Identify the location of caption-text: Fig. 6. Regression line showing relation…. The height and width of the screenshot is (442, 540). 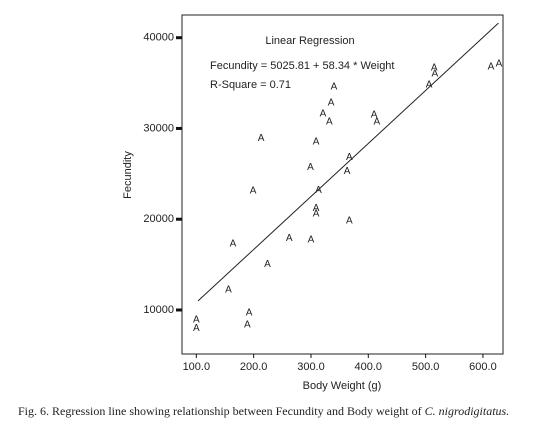
(220, 411).